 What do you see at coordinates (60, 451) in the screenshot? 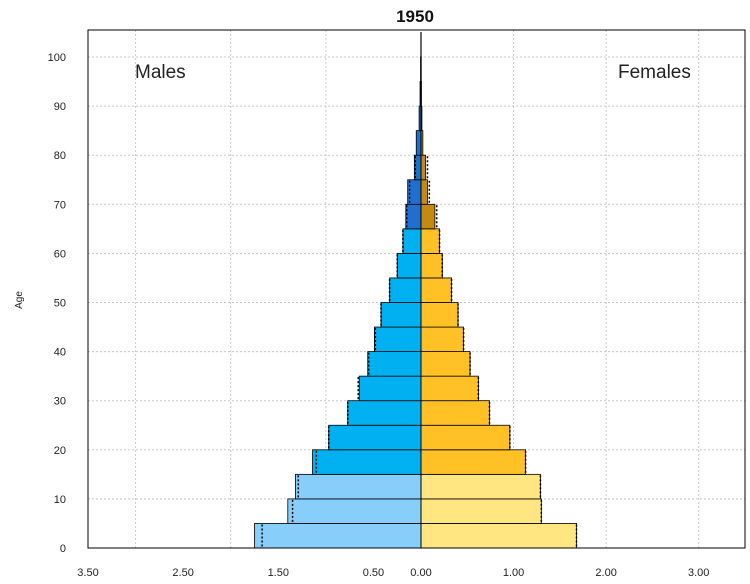
I see `y-tick-label: 20` at bounding box center [60, 451].